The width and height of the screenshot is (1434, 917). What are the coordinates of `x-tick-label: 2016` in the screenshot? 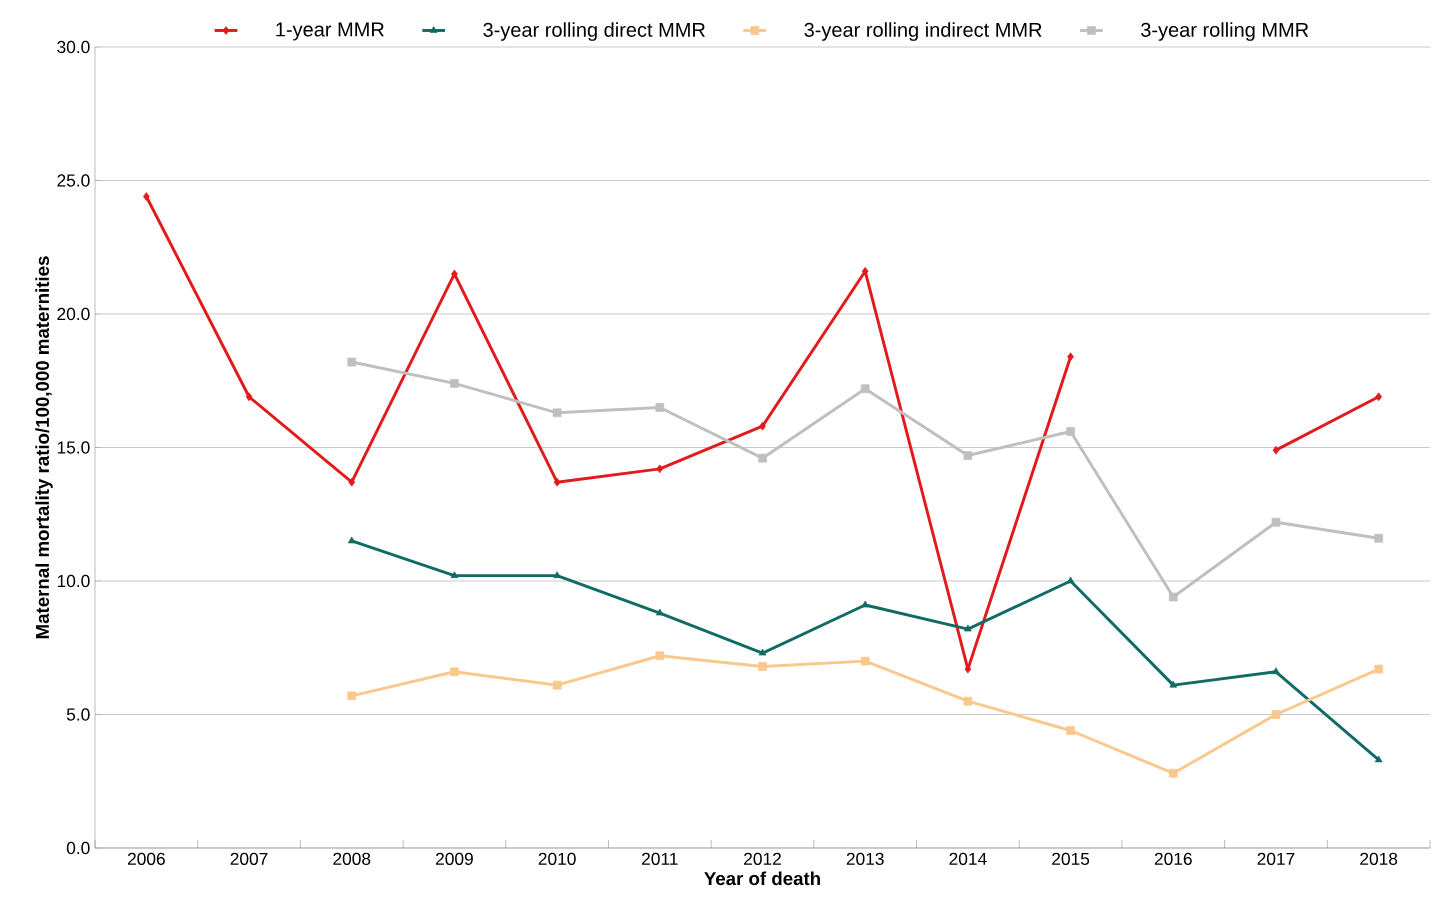 It's located at (1173, 858).